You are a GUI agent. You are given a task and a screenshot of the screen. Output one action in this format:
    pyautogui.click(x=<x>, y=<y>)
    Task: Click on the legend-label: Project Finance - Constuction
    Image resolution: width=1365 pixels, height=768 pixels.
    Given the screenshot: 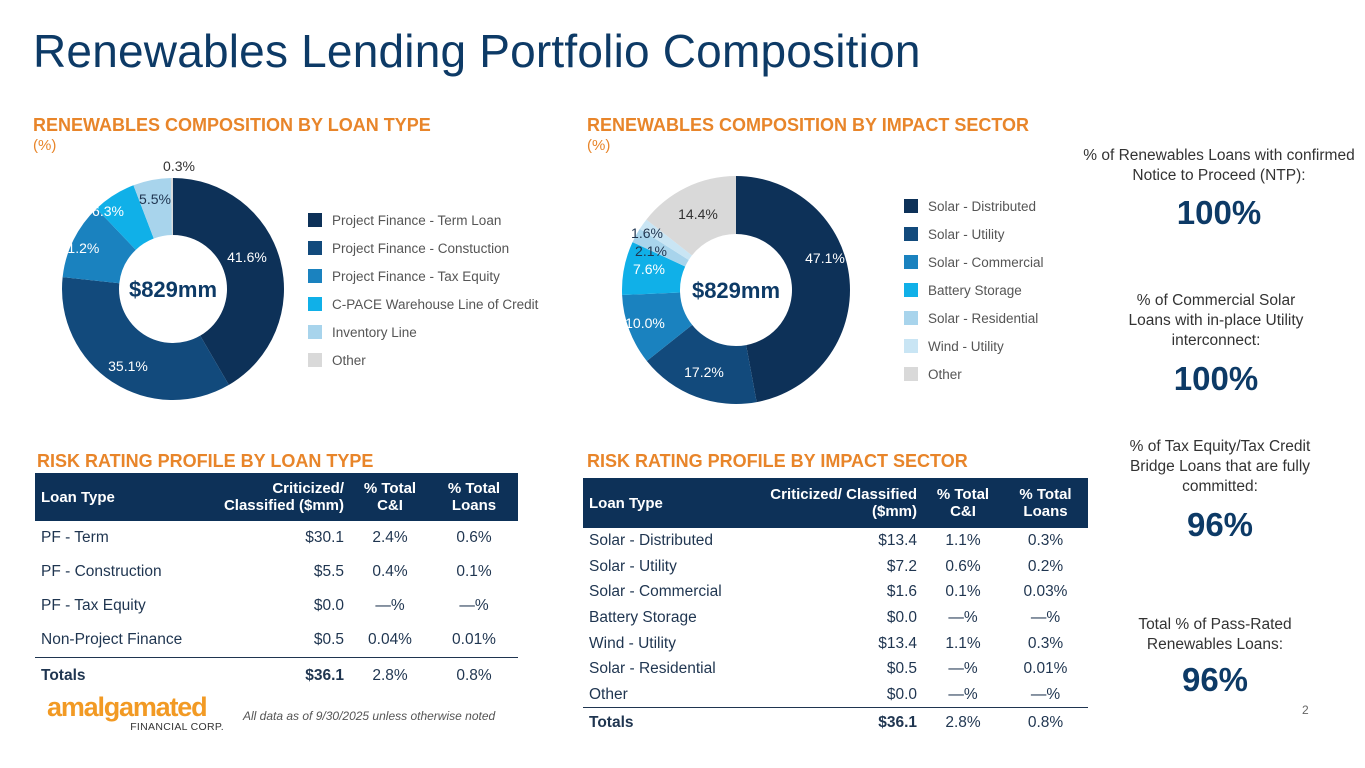 What is the action you would take?
    pyautogui.click(x=421, y=248)
    